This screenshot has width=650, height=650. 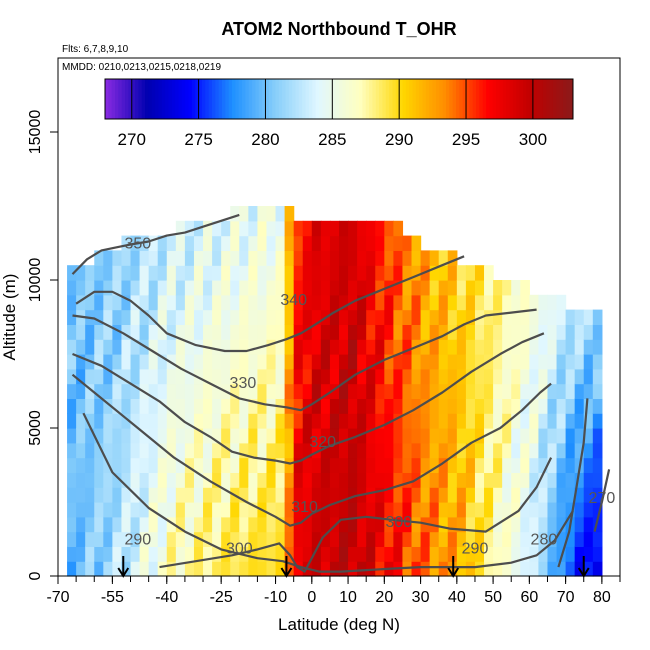 What do you see at coordinates (243, 383) in the screenshot?
I see `contour-label: 330` at bounding box center [243, 383].